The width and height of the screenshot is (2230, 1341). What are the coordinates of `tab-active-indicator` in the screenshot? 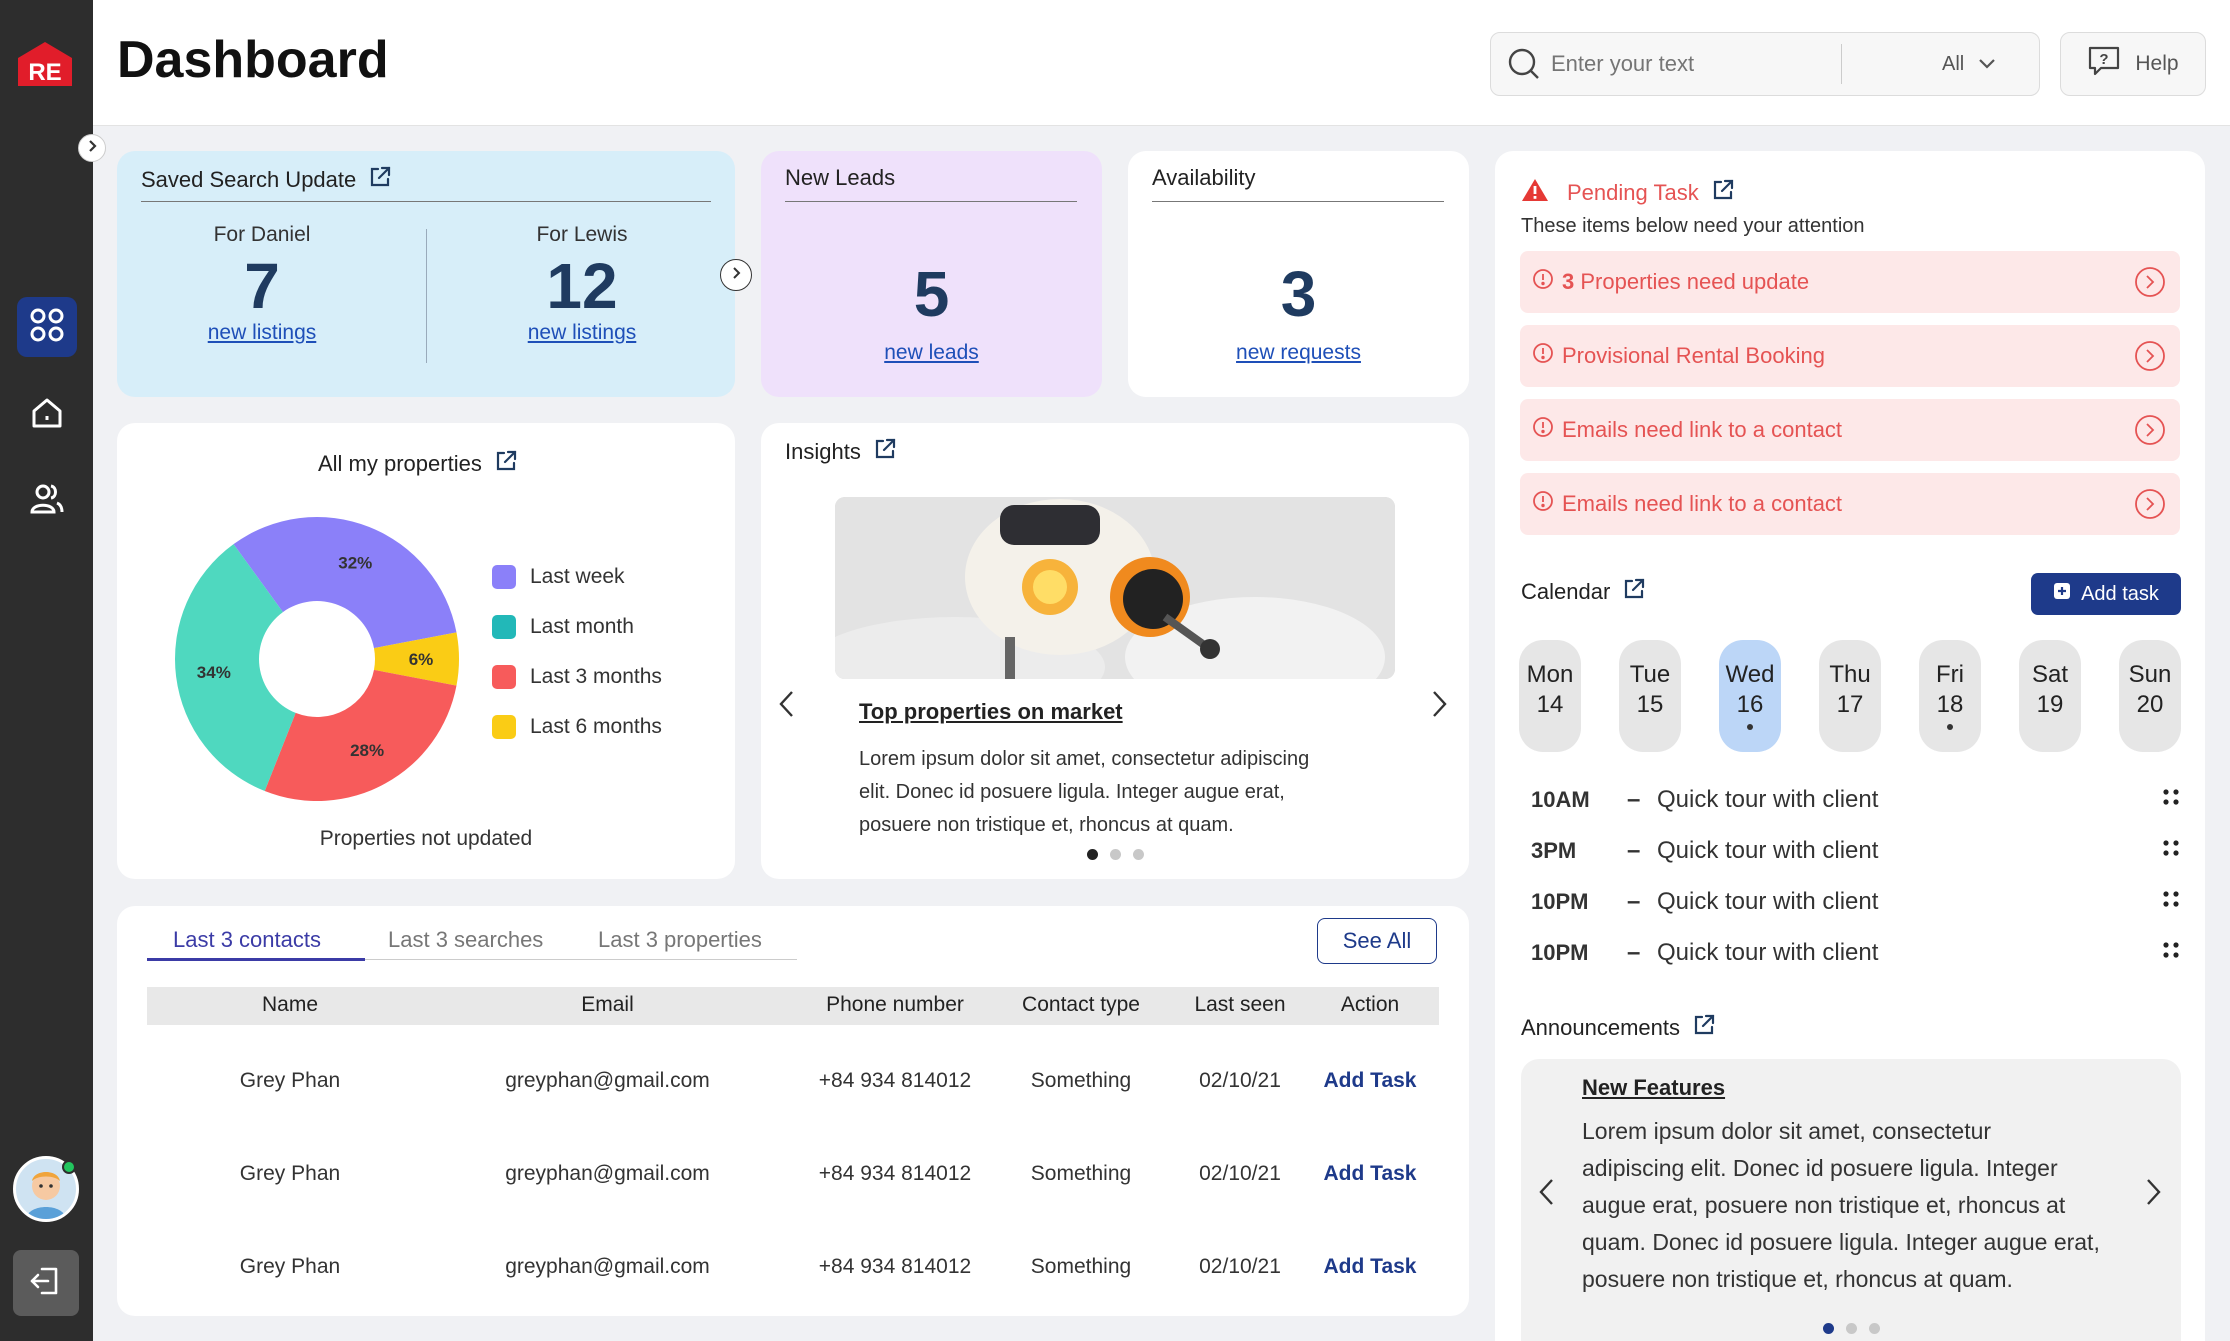 It's located at (256, 959).